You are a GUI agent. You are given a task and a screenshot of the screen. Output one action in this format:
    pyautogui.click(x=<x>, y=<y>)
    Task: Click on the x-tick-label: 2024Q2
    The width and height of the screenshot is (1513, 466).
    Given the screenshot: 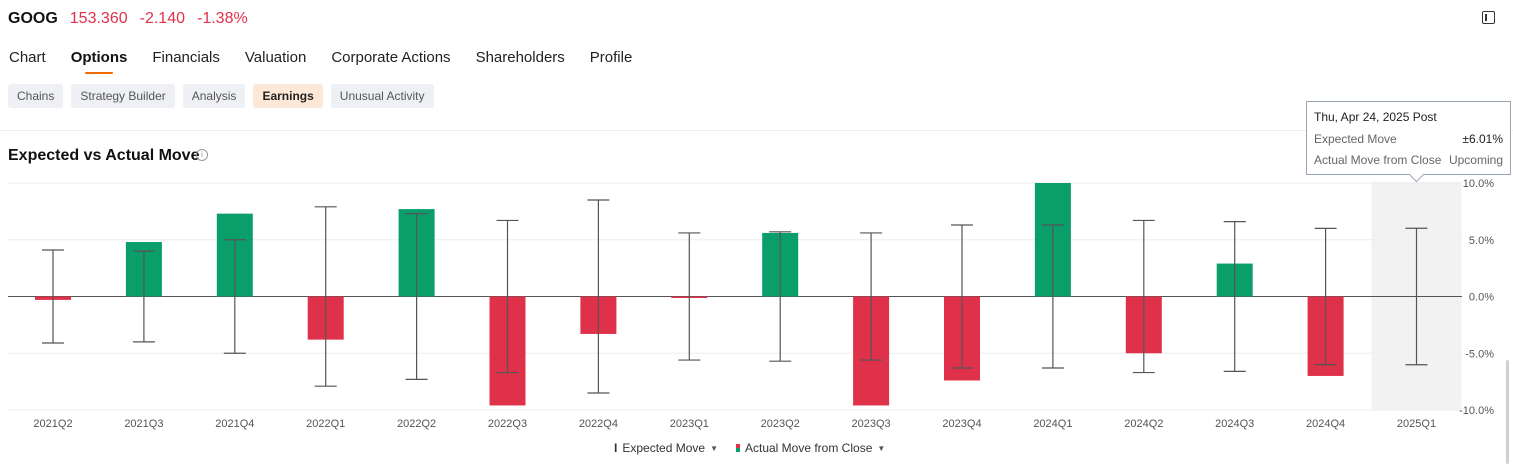 What is the action you would take?
    pyautogui.click(x=1143, y=424)
    